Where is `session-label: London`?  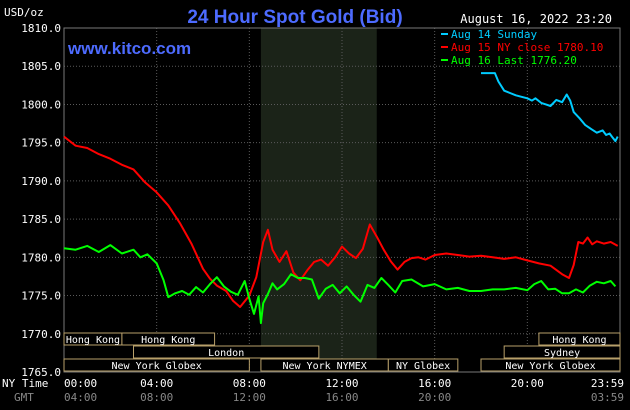 session-label: London is located at coordinates (226, 353).